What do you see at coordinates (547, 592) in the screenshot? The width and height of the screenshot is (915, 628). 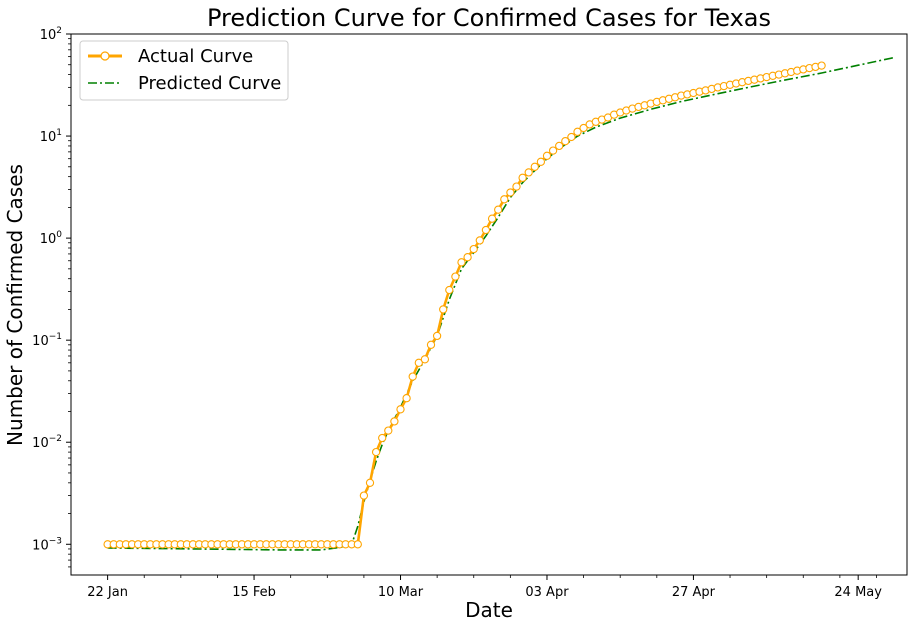 I see `x-tick-label-3: 03 Apr` at bounding box center [547, 592].